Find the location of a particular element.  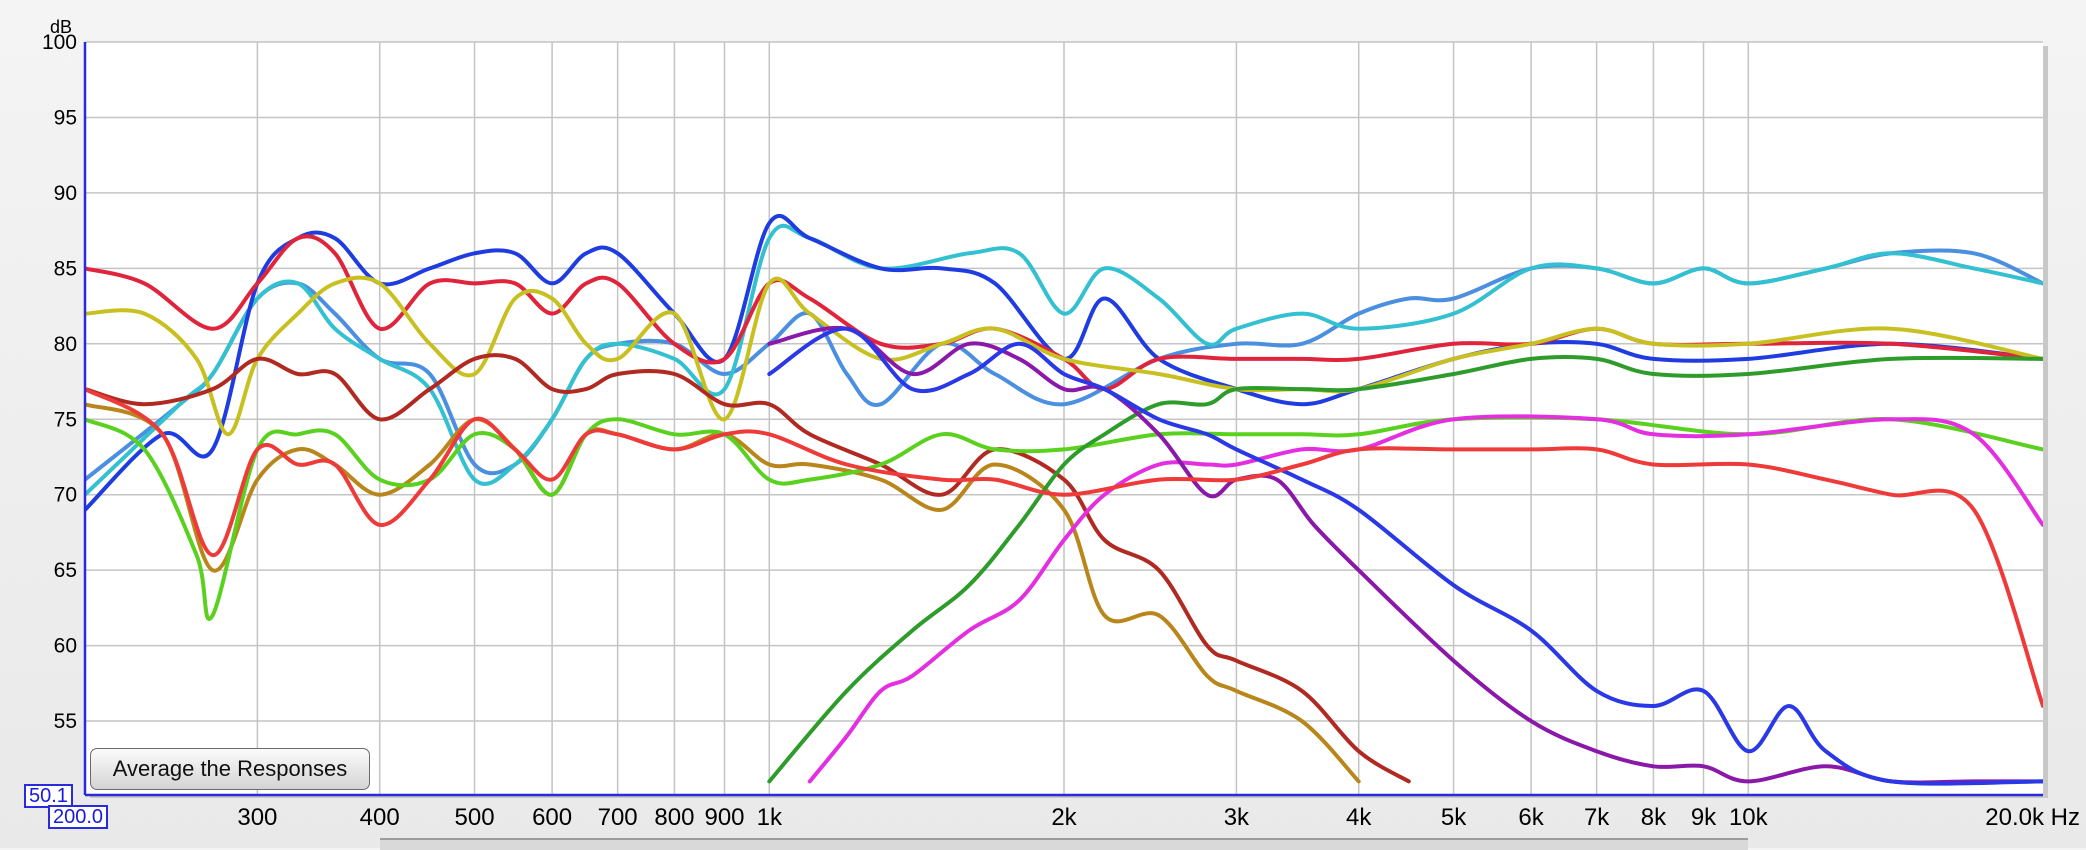

y-axis-unit-label: dB is located at coordinates (61, 27).